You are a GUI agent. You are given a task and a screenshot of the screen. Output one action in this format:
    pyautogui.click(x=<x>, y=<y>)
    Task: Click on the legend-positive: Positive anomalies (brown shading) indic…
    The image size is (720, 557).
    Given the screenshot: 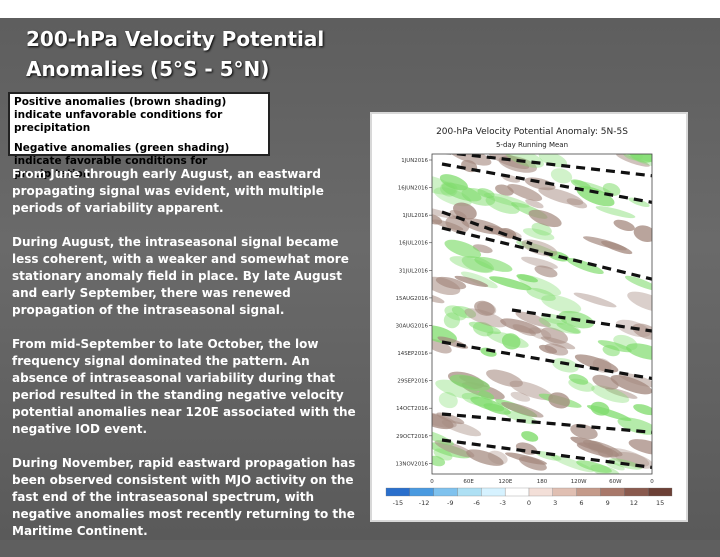 What is the action you would take?
    pyautogui.click(x=120, y=115)
    